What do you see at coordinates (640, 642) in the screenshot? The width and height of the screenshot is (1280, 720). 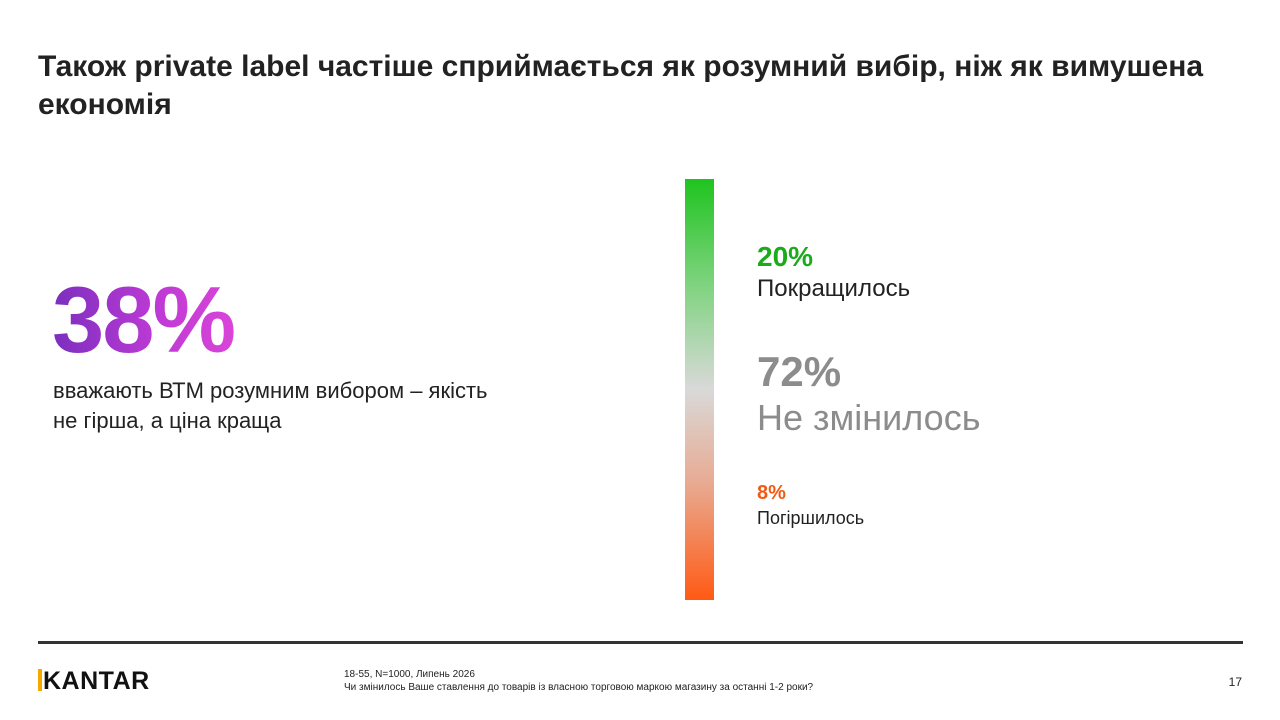 I see `footer-divider` at bounding box center [640, 642].